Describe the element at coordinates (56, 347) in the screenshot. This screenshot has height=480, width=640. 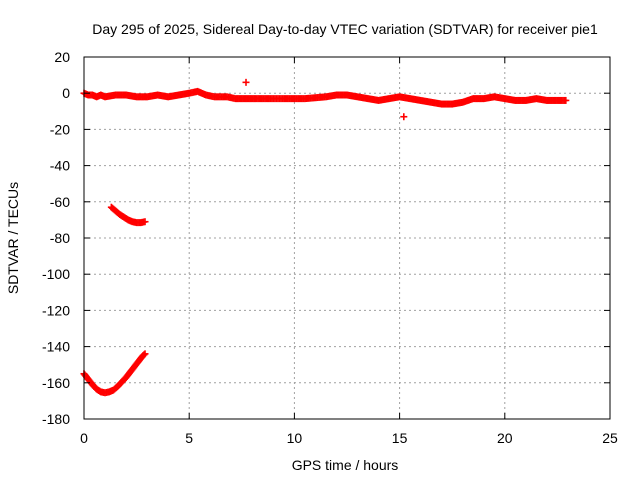
I see `y-tick-label: -140` at that location.